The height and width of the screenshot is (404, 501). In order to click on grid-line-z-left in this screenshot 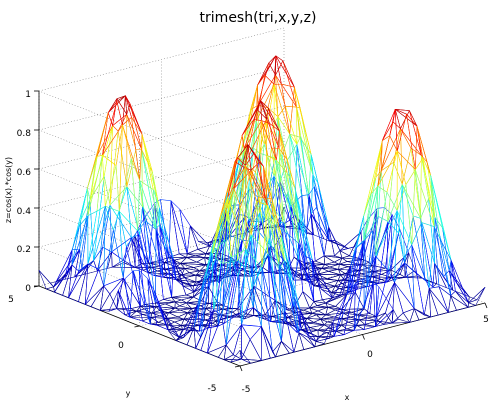, I will do `click(139, 131)`.